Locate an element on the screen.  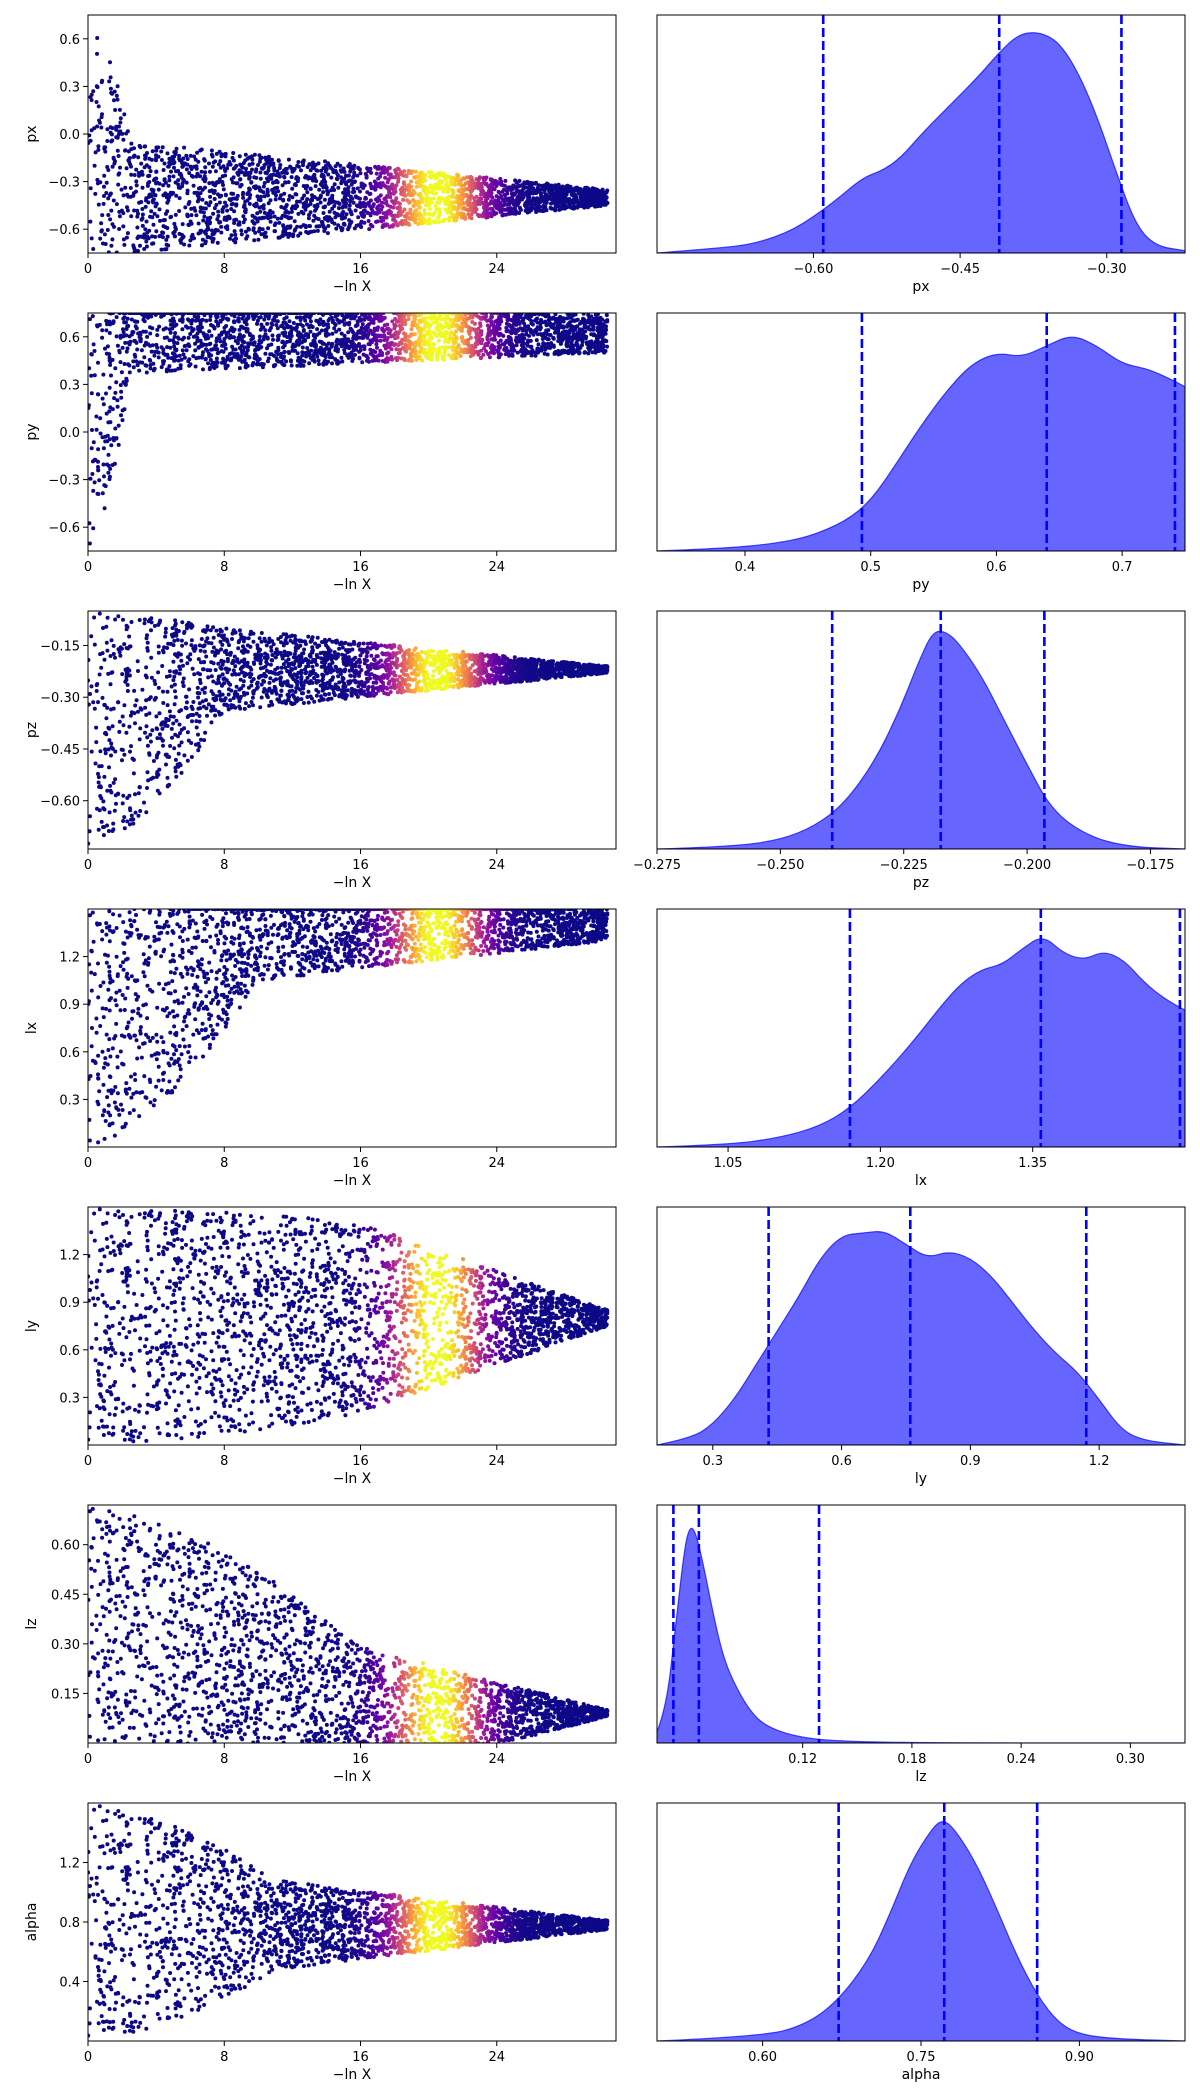
scatter-points is located at coordinates (349, 144).